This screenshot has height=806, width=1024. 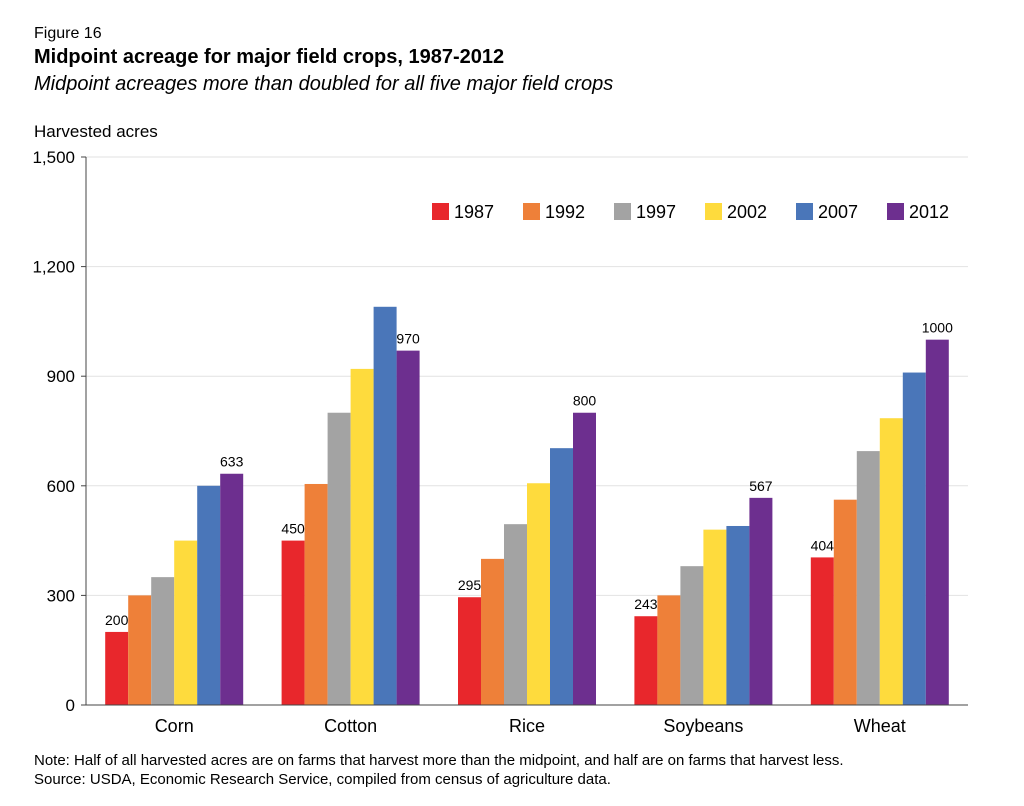 What do you see at coordinates (738, 615) in the screenshot?
I see `bar-soybeans-2007` at bounding box center [738, 615].